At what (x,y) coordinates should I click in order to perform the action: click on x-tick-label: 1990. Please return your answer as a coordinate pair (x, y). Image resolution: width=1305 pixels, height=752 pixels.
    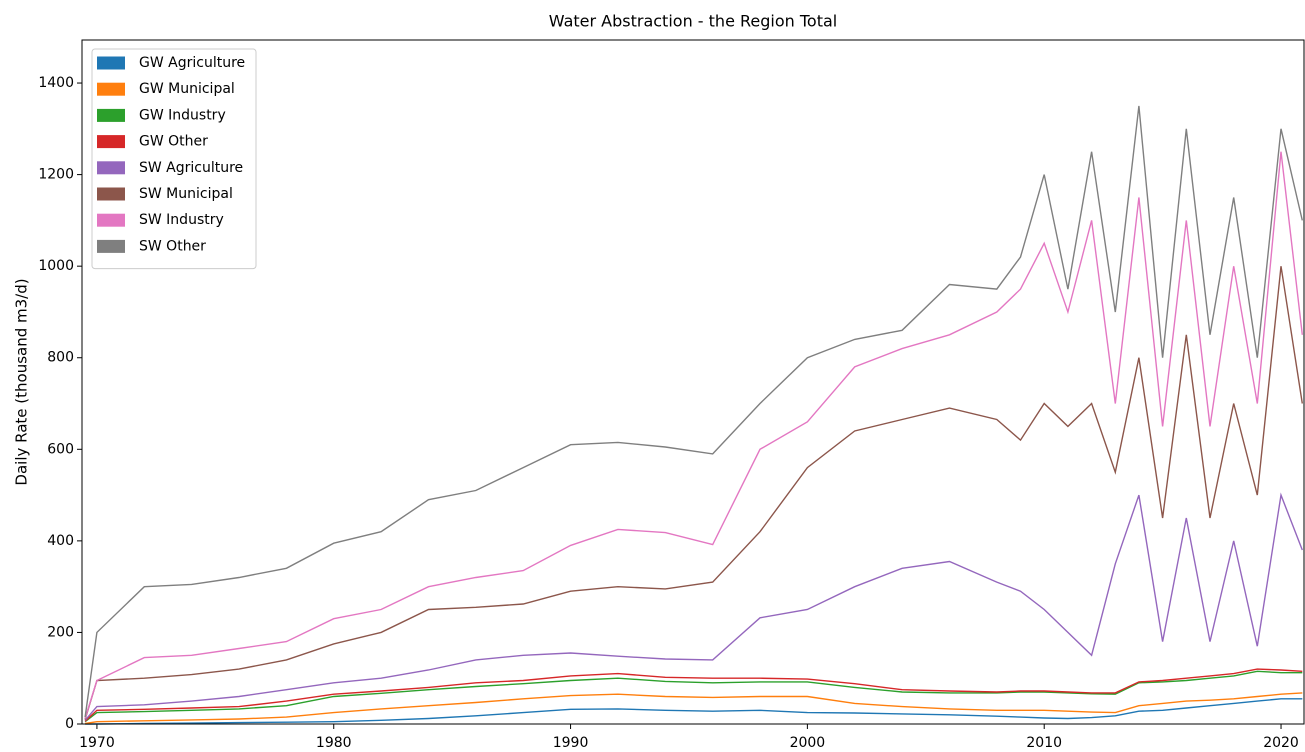
    Looking at the image, I should click on (571, 743).